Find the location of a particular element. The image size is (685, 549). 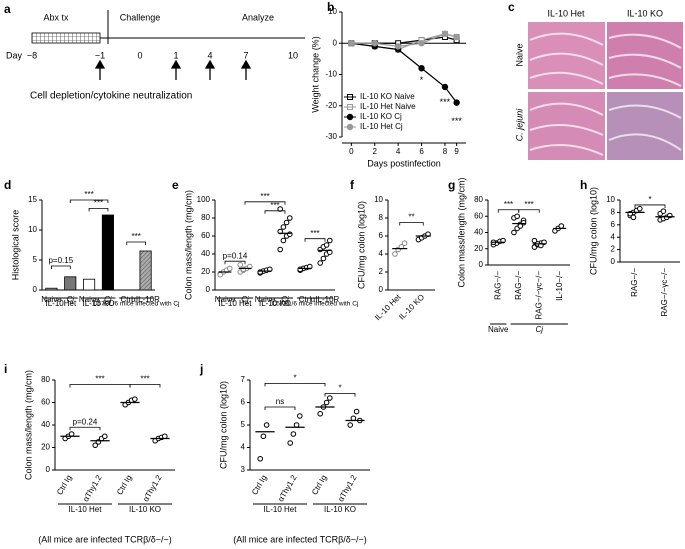

annotation: p=0.15 is located at coordinates (60, 260).